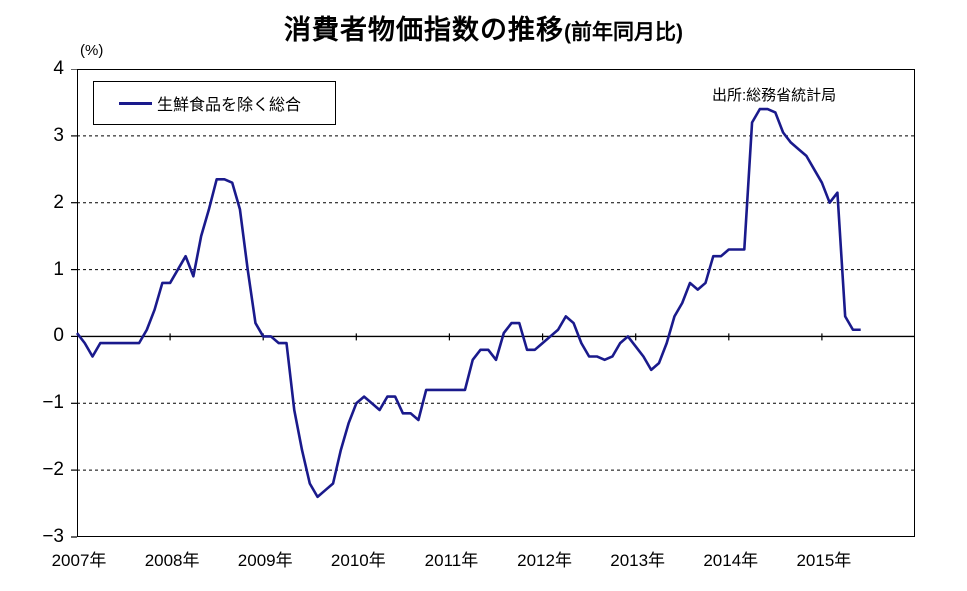 Image resolution: width=967 pixels, height=591 pixels. What do you see at coordinates (58, 202) in the screenshot?
I see `y-axis-label: 2` at bounding box center [58, 202].